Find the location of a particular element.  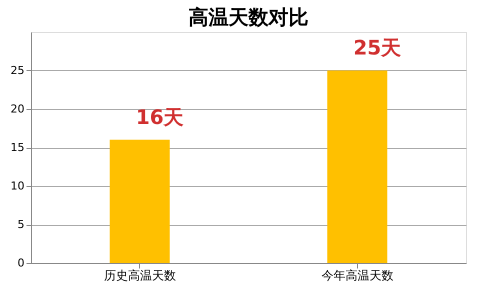

chart-title: 高温天数对比 is located at coordinates (248, 17).